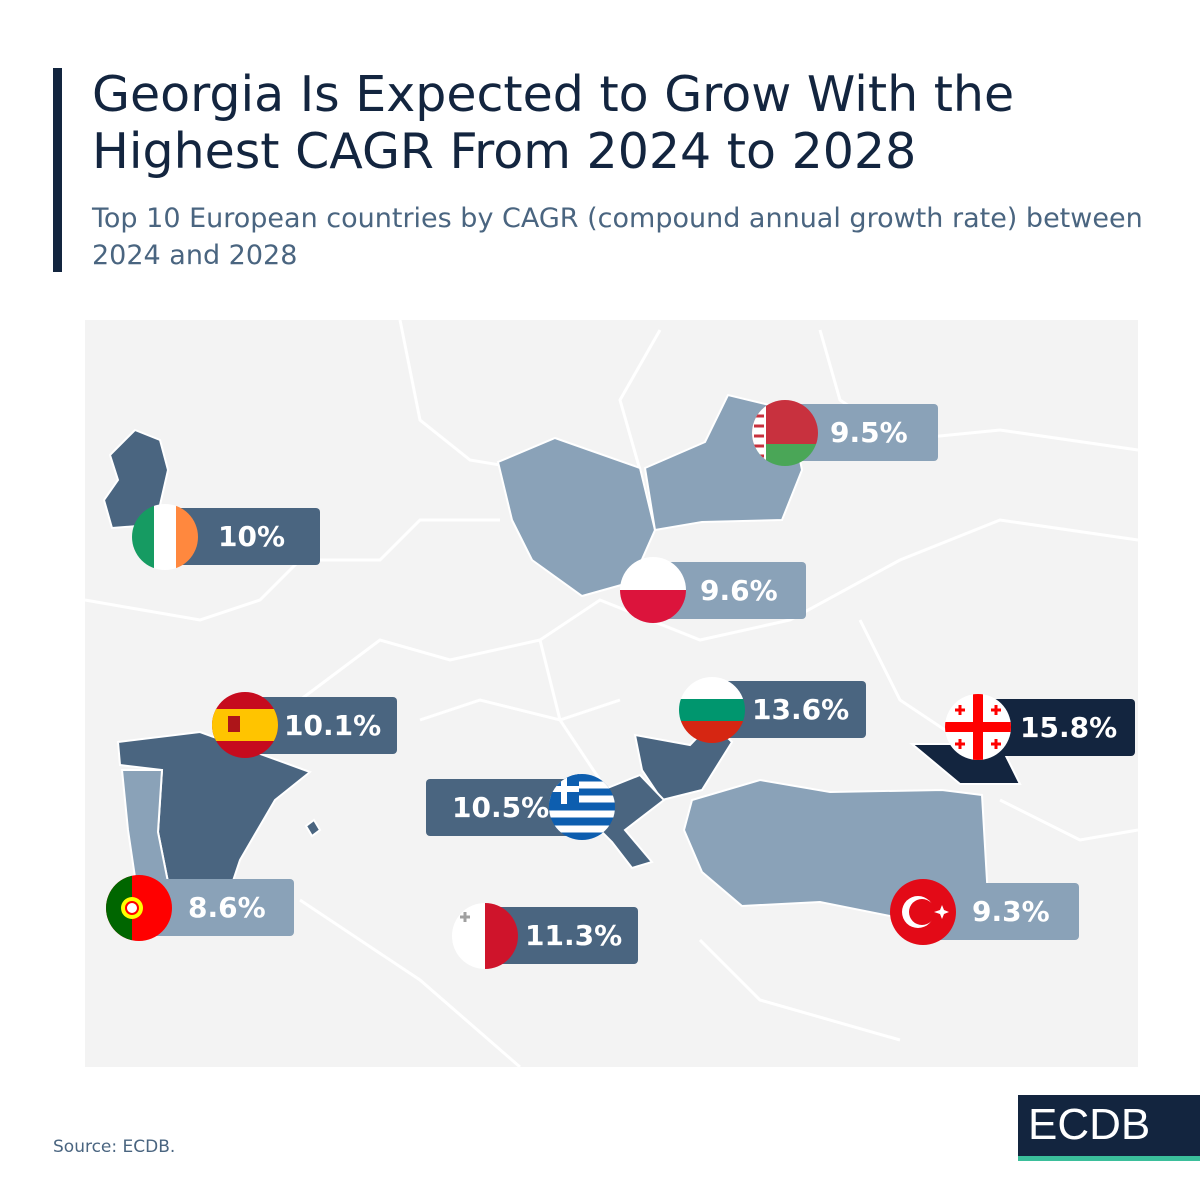 The image size is (1200, 1200). Describe the element at coordinates (245, 725) in the screenshot. I see `spain-flag-icon` at that location.